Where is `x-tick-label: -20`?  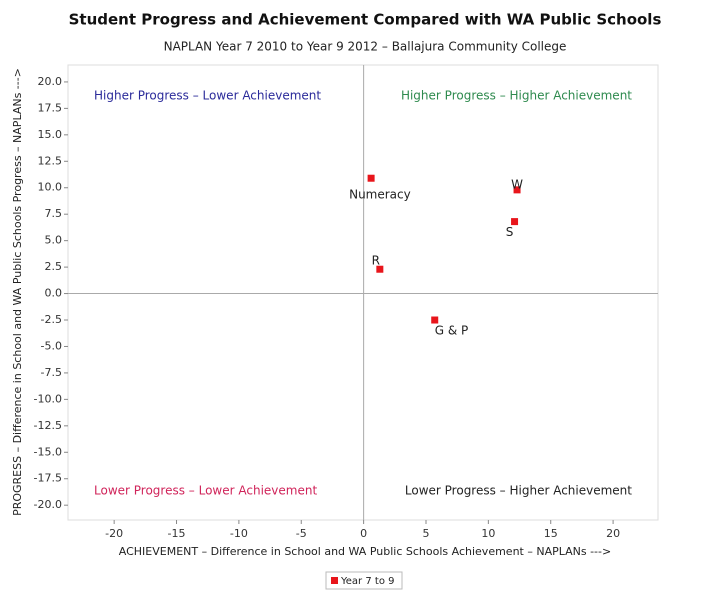
x-tick-label: -20 is located at coordinates (114, 533).